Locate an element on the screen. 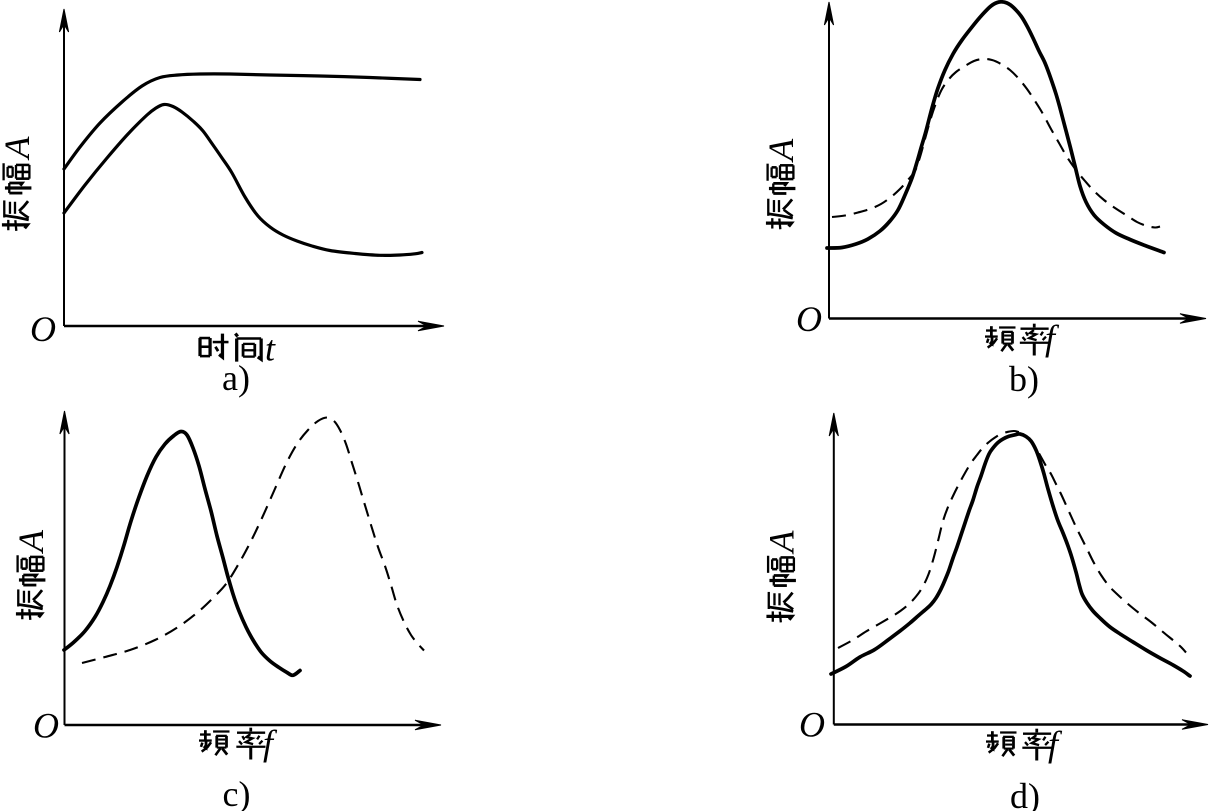 This screenshot has width=1213, height=811. svg-text: b) is located at coordinates (1024, 379).